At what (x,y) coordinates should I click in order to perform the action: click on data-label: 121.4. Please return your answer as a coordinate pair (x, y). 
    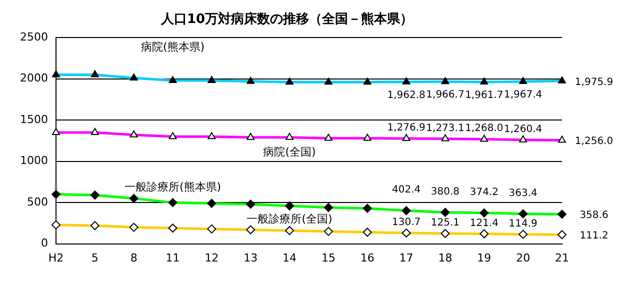
    Looking at the image, I should click on (484, 223).